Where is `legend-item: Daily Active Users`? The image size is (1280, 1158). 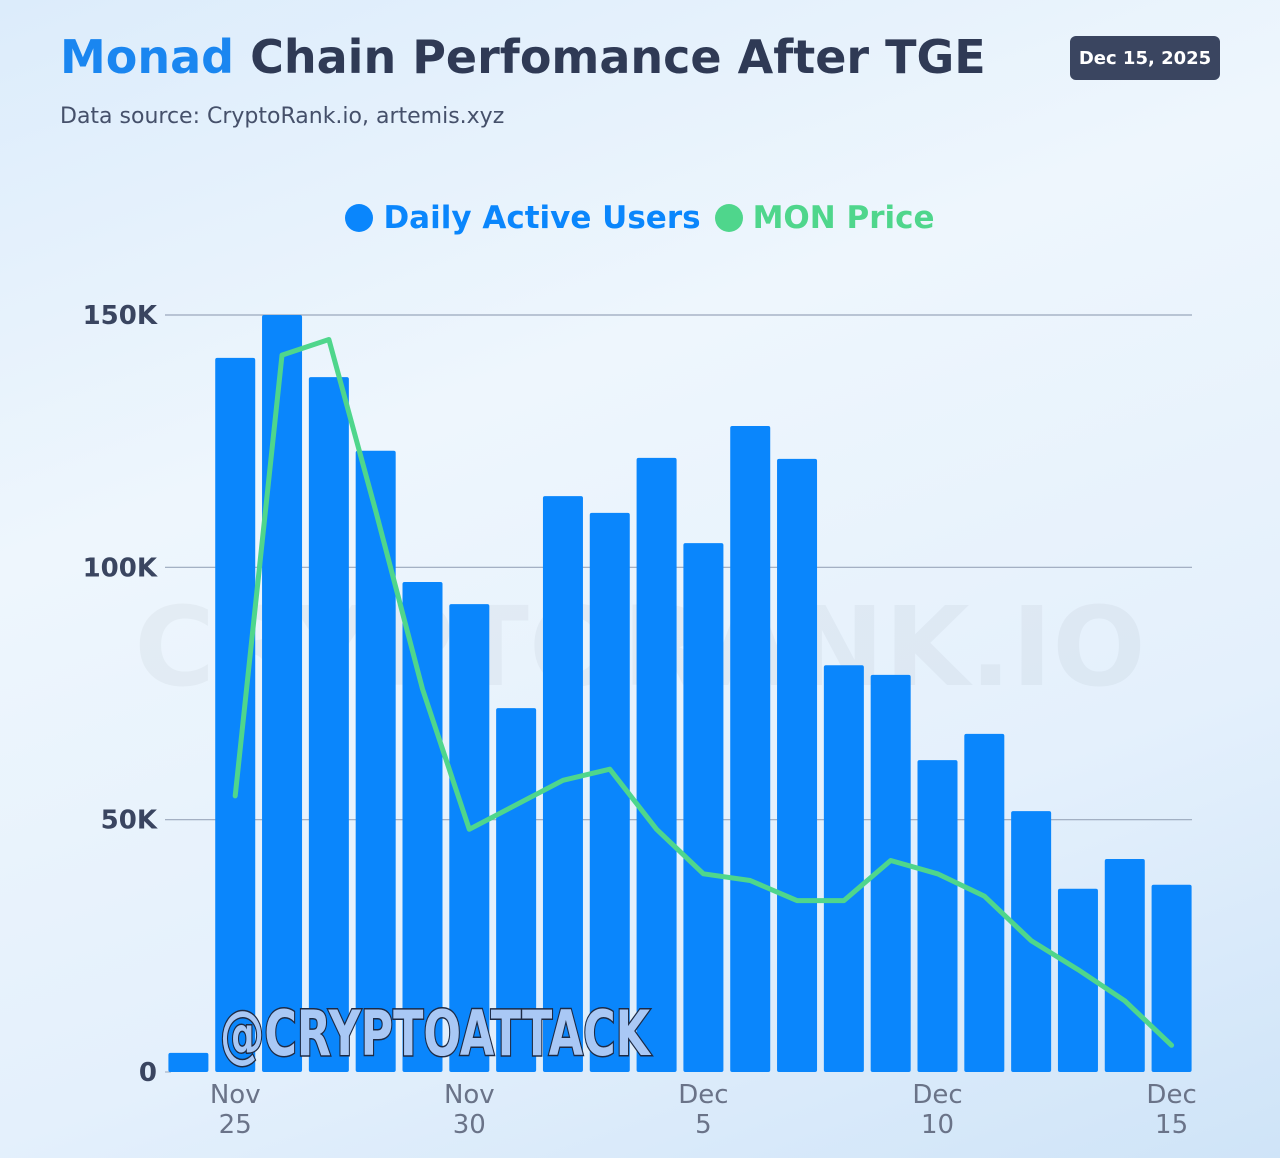
legend-item: Daily Active Users is located at coordinates (523, 218).